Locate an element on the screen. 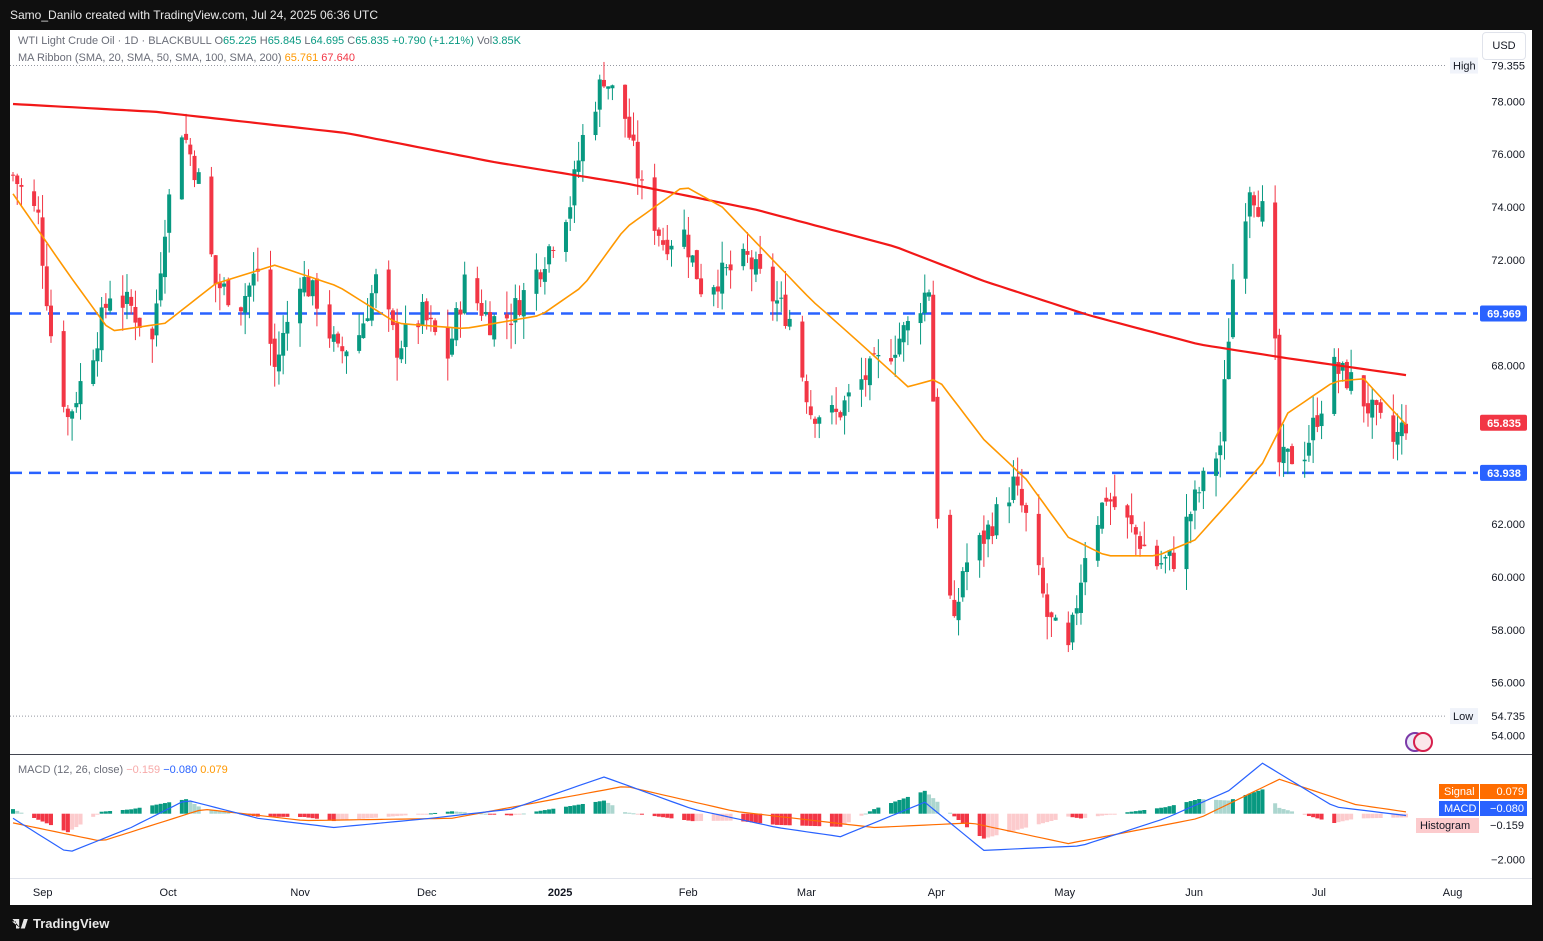 The width and height of the screenshot is (1543, 941). level-tag-label-0: 69.969 is located at coordinates (1504, 315).